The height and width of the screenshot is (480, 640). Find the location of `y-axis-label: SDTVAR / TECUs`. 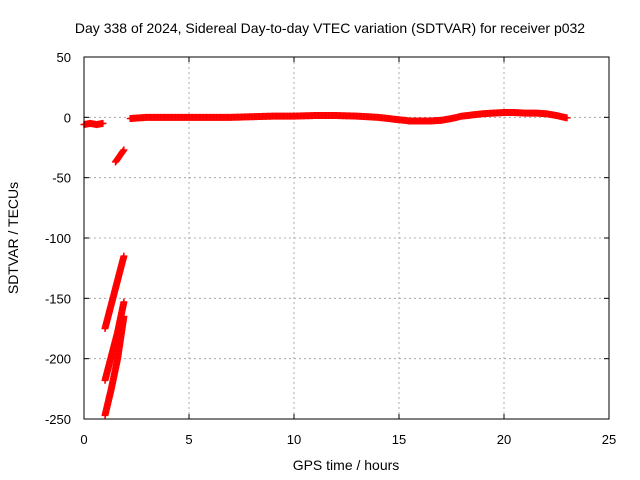

y-axis-label: SDTVAR / TECUs is located at coordinates (13, 238).